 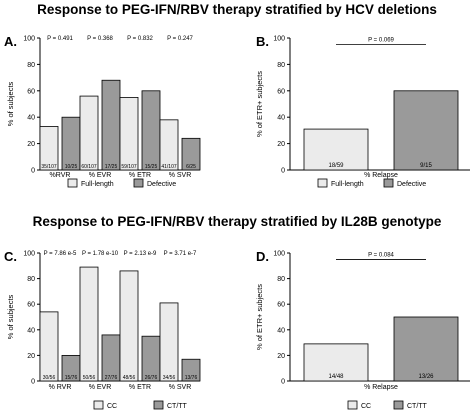 What do you see at coordinates (158, 405) in the screenshot?
I see `panel-3-legend-swatch` at bounding box center [158, 405].